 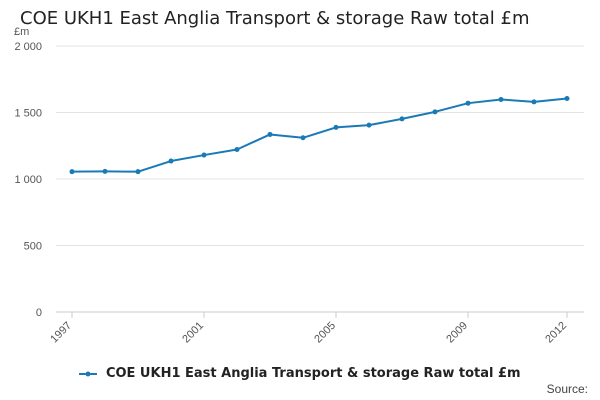 What do you see at coordinates (28, 114) in the screenshot?
I see `y-tick-label: 1 500` at bounding box center [28, 114].